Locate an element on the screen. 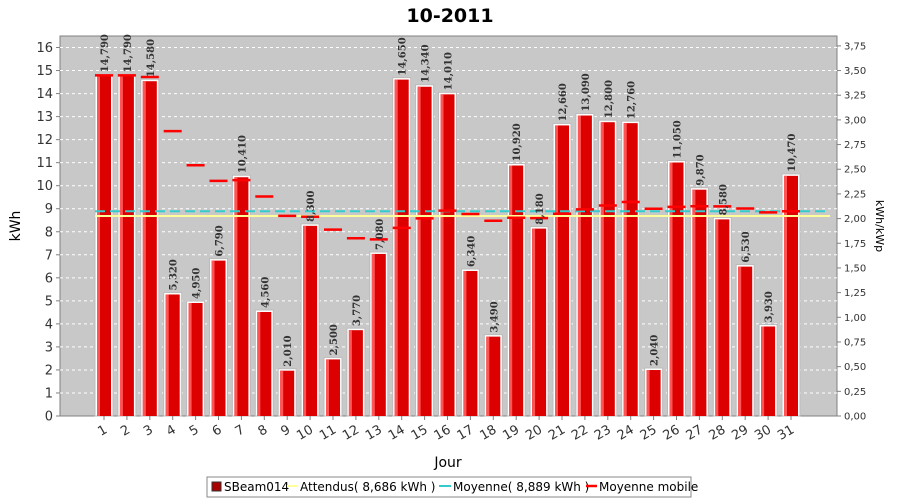 This screenshot has height=500, width=900. x-tick-label-20: 20 is located at coordinates (534, 432).